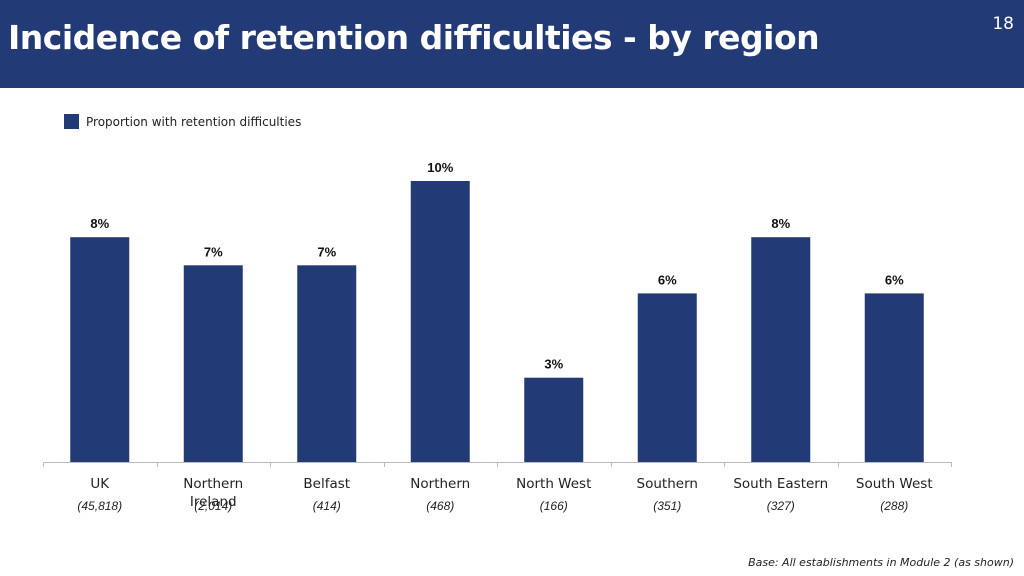 Image resolution: width=1024 pixels, height=576 pixels. I want to click on base-size-label: (327), so click(781, 506).